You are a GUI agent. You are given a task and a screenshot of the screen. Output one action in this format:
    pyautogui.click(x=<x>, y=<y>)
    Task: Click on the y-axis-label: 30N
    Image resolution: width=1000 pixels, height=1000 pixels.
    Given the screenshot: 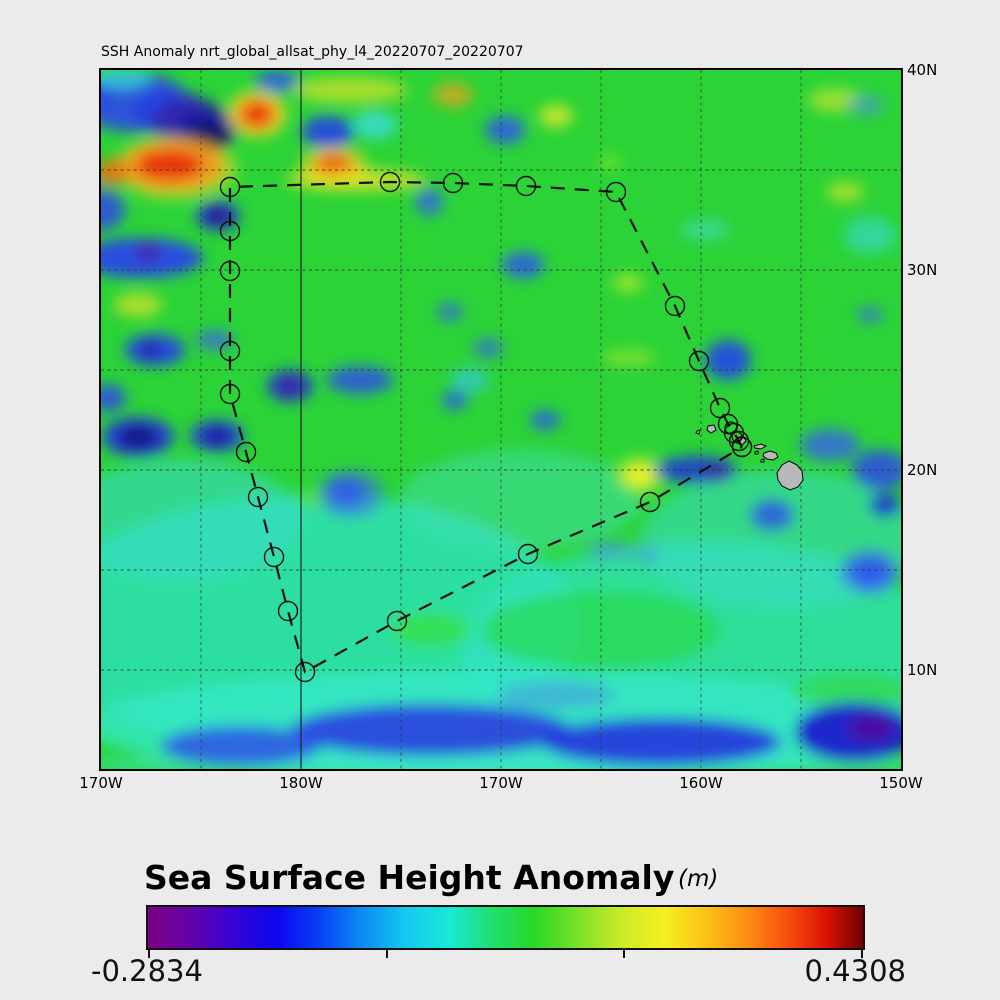 What is the action you would take?
    pyautogui.click(x=922, y=270)
    